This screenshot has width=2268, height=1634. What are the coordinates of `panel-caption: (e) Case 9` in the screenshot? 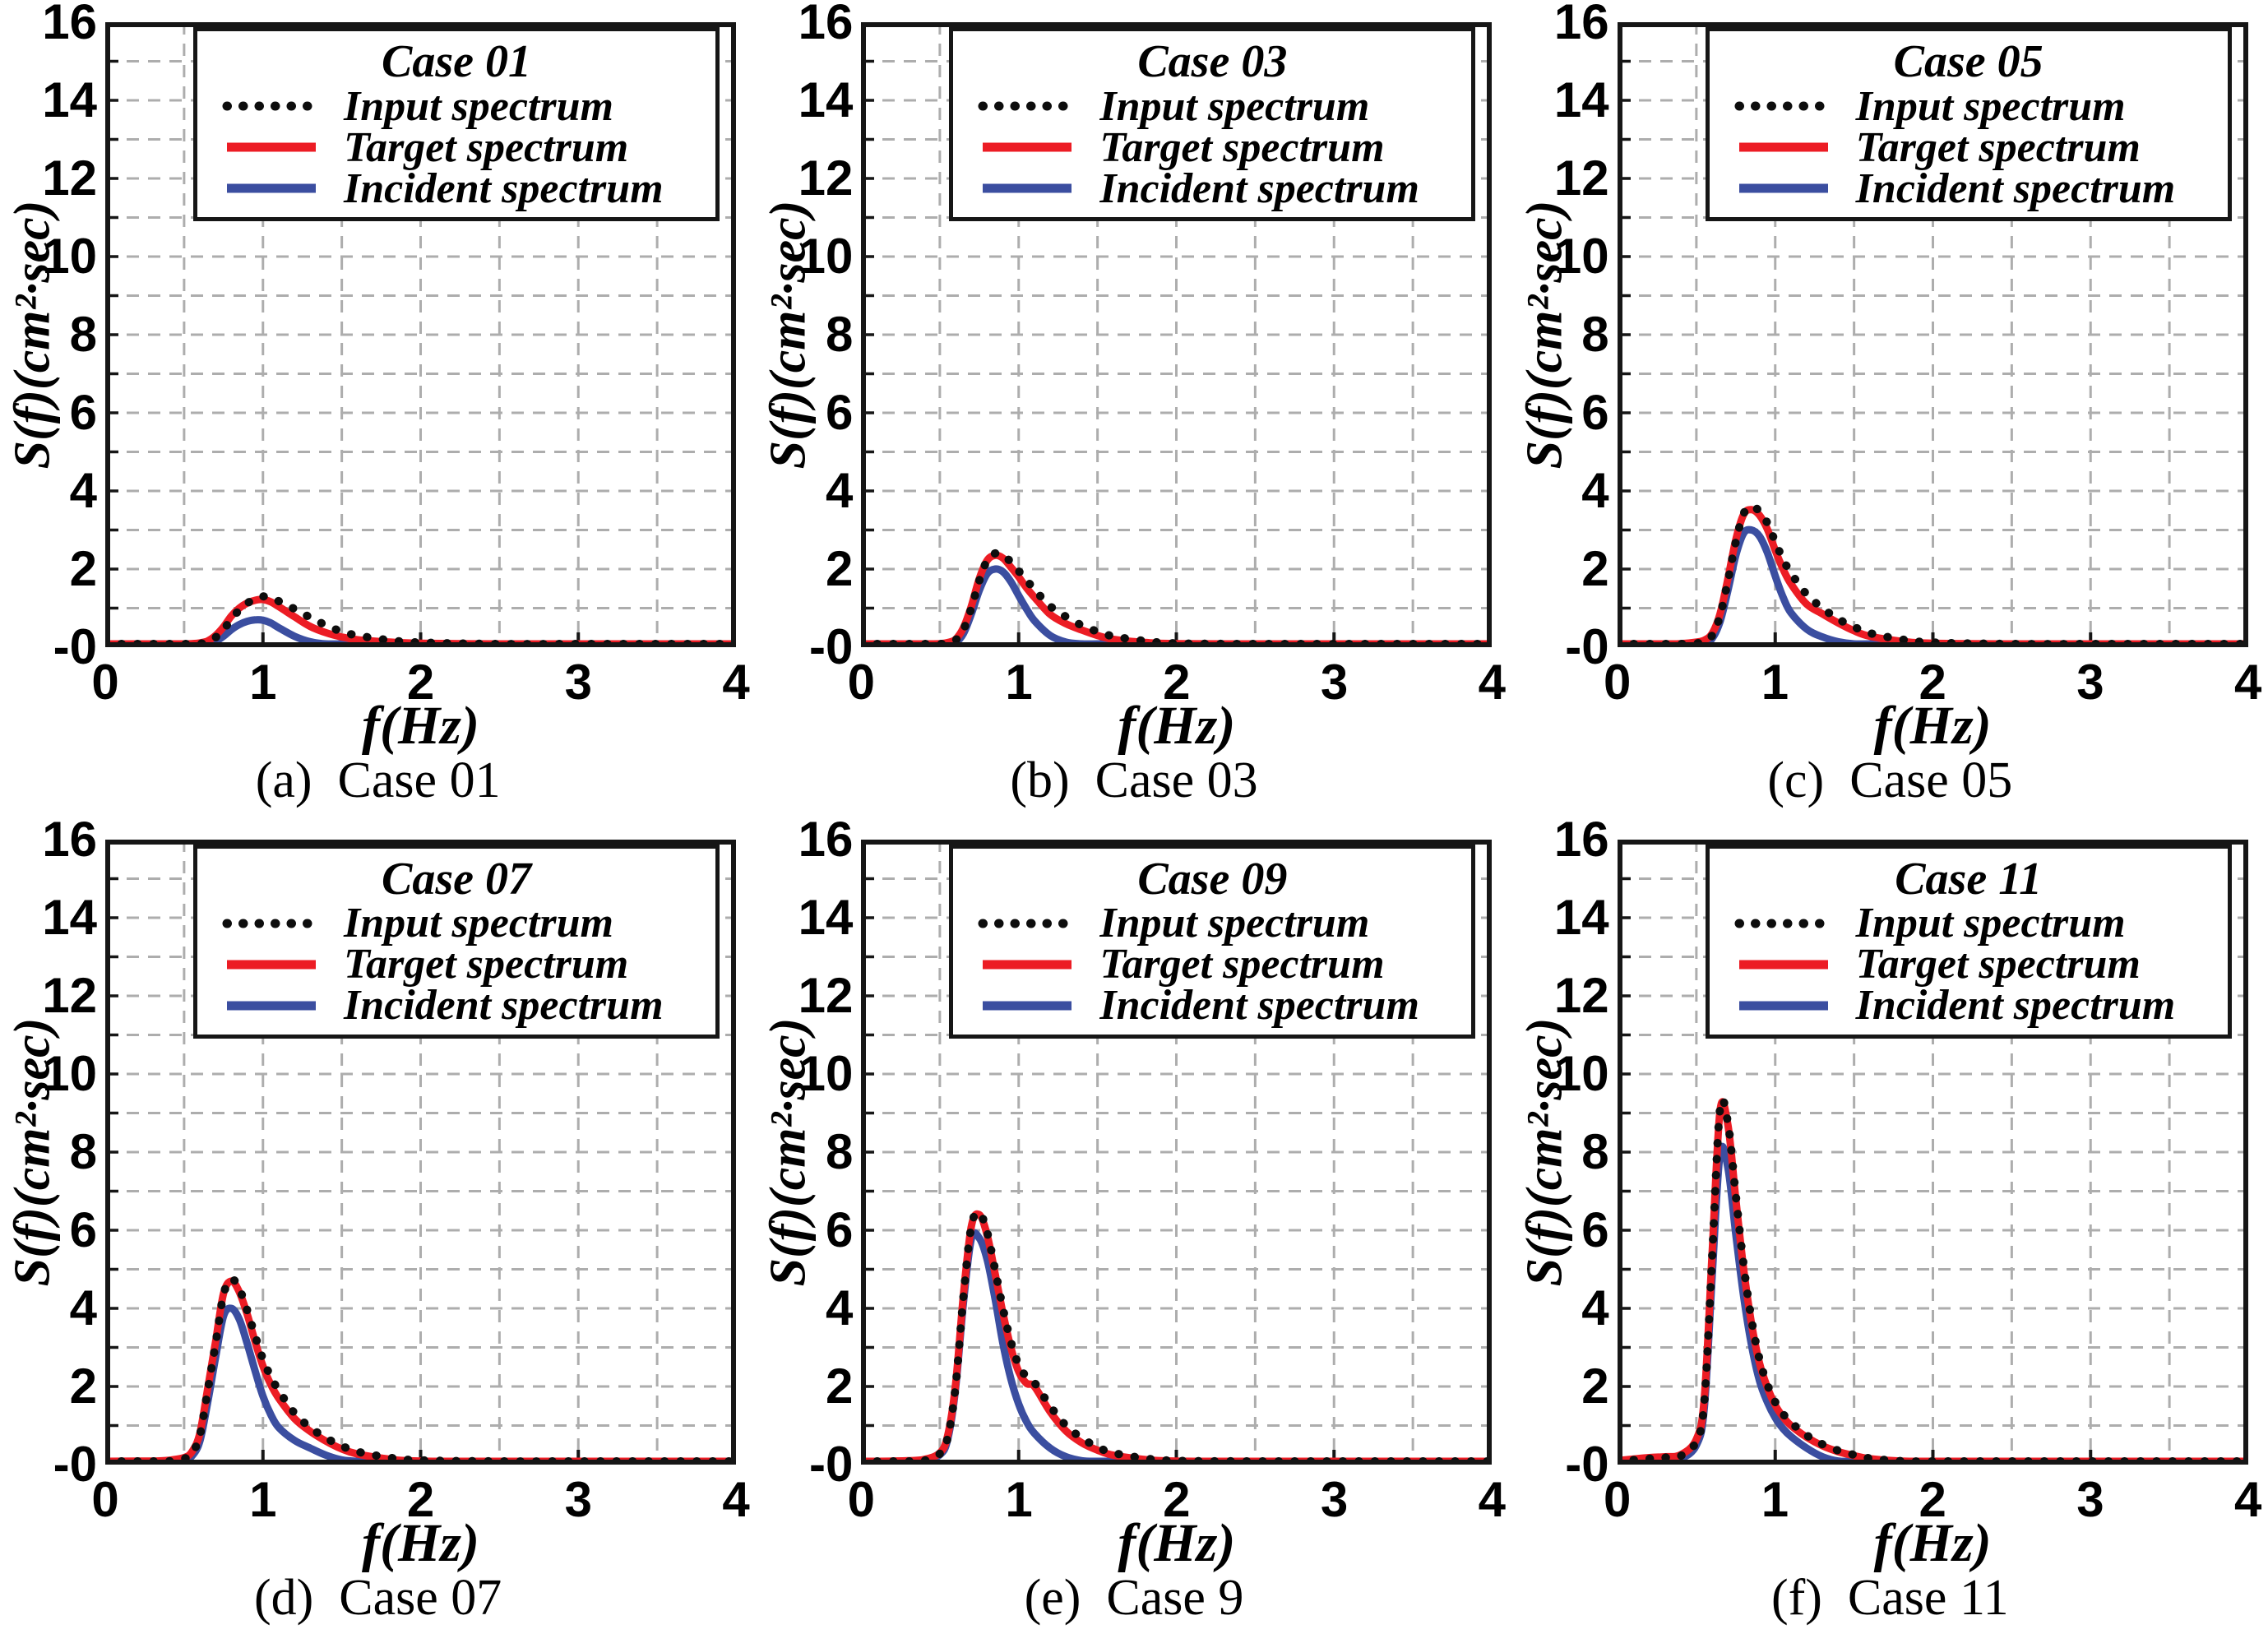 It's located at (1134, 1597).